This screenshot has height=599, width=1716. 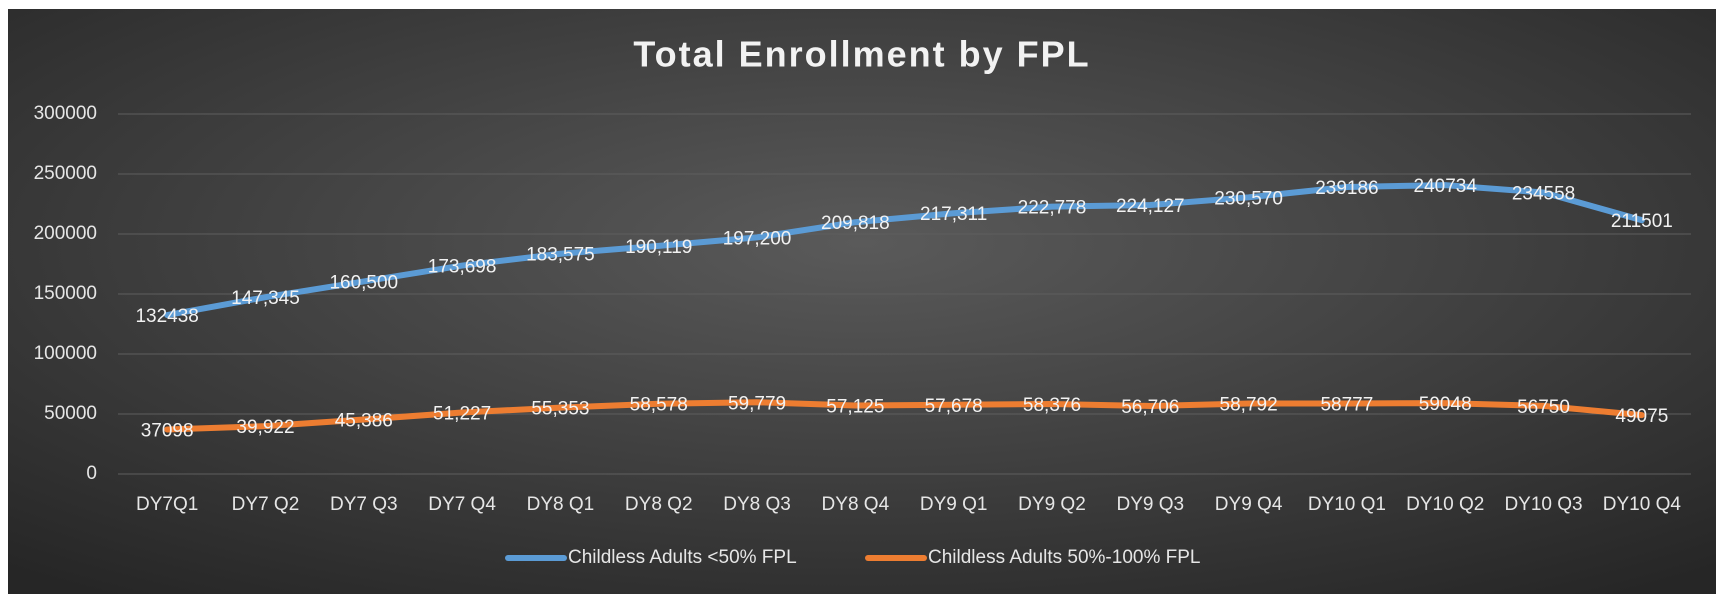 What do you see at coordinates (1150, 206) in the screenshot?
I see `data-label: 224,127` at bounding box center [1150, 206].